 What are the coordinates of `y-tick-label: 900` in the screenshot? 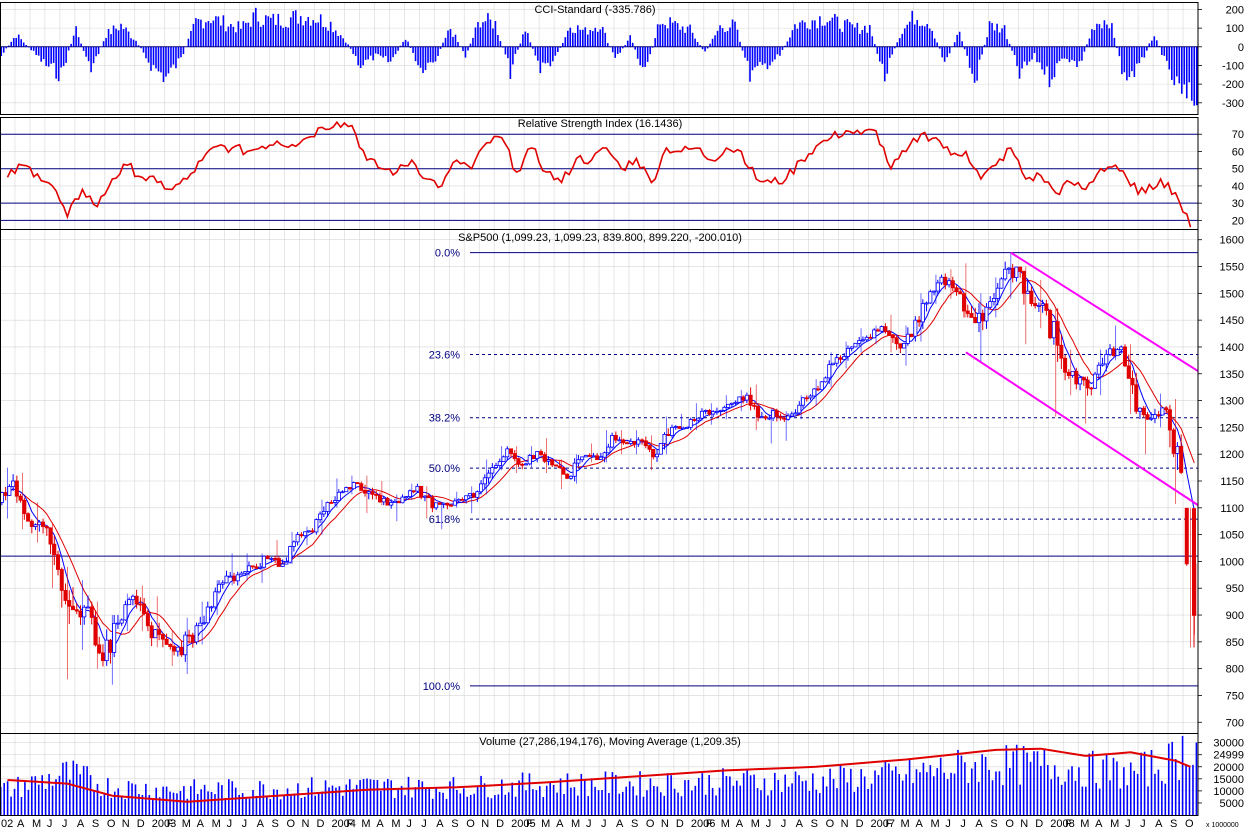 It's located at (1235, 616).